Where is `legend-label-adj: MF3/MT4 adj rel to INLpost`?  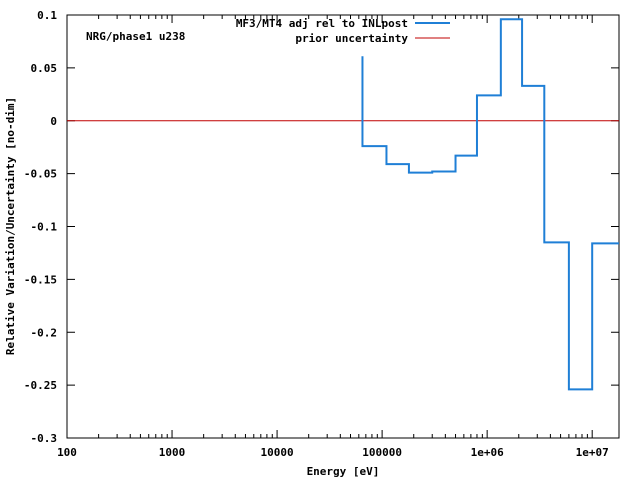 legend-label-adj: MF3/MT4 adj rel to INLpost is located at coordinates (322, 23).